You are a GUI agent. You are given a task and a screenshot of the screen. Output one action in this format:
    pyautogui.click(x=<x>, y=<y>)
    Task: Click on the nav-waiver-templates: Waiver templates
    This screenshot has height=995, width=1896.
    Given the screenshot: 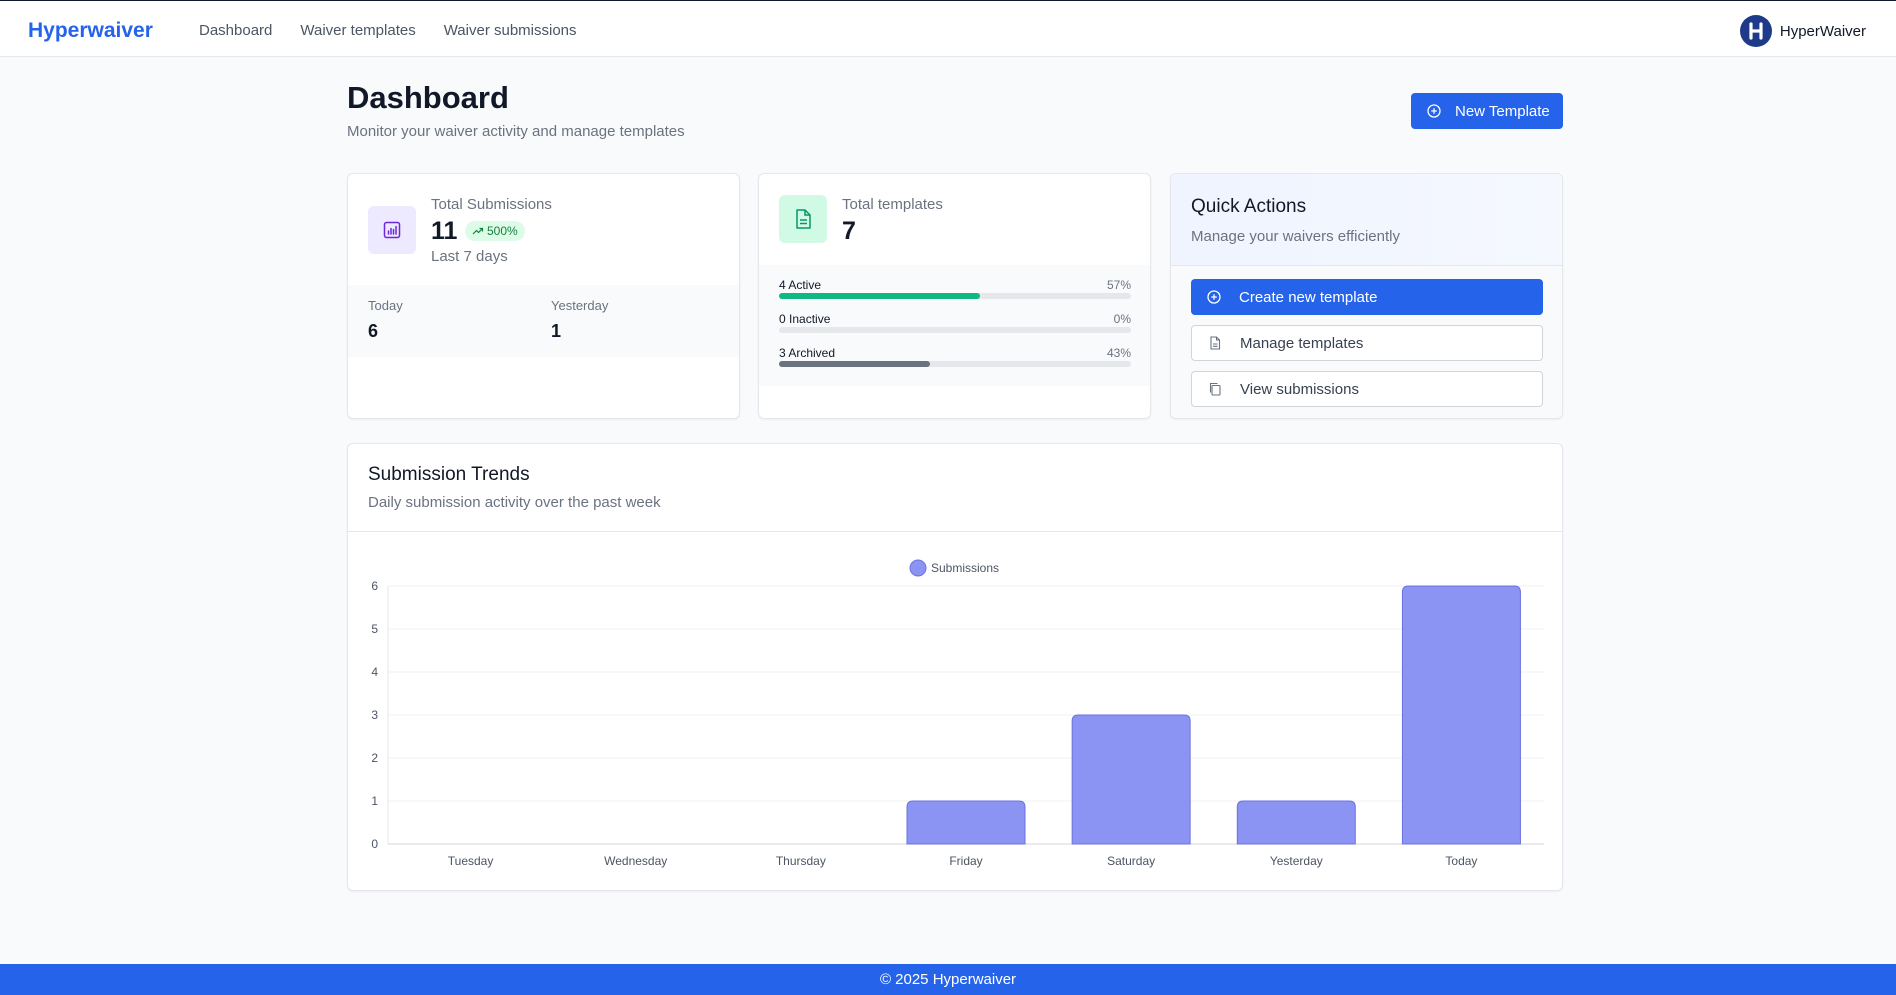 What is the action you would take?
    pyautogui.click(x=358, y=30)
    